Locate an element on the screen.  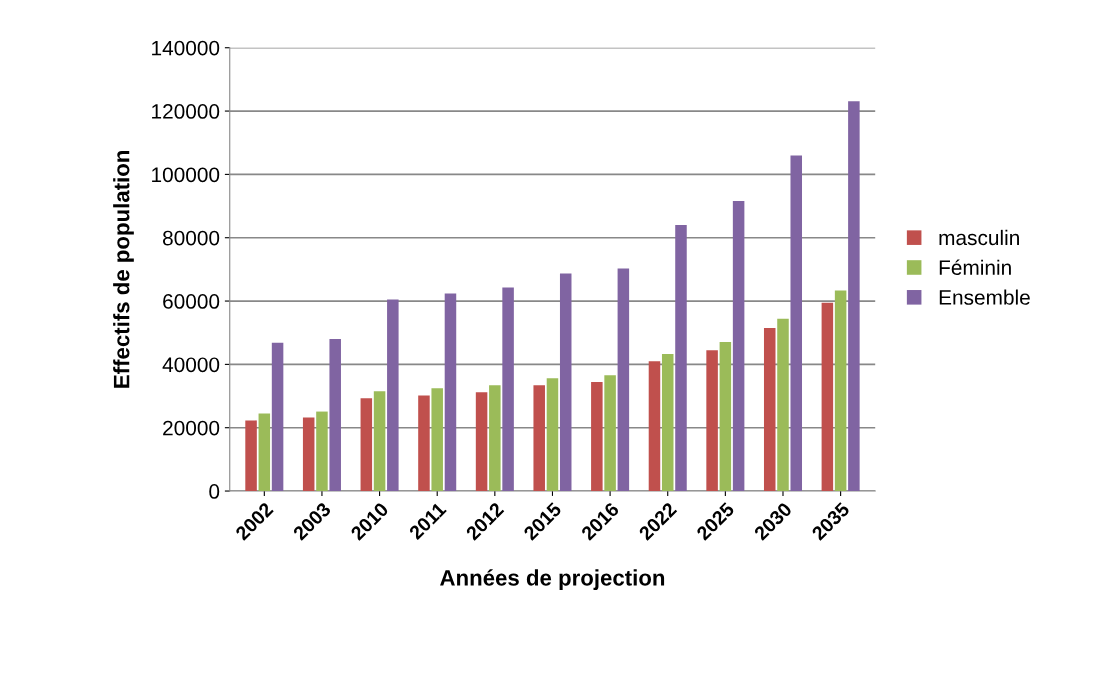
y-tick-label: 40000 is located at coordinates (191, 365).